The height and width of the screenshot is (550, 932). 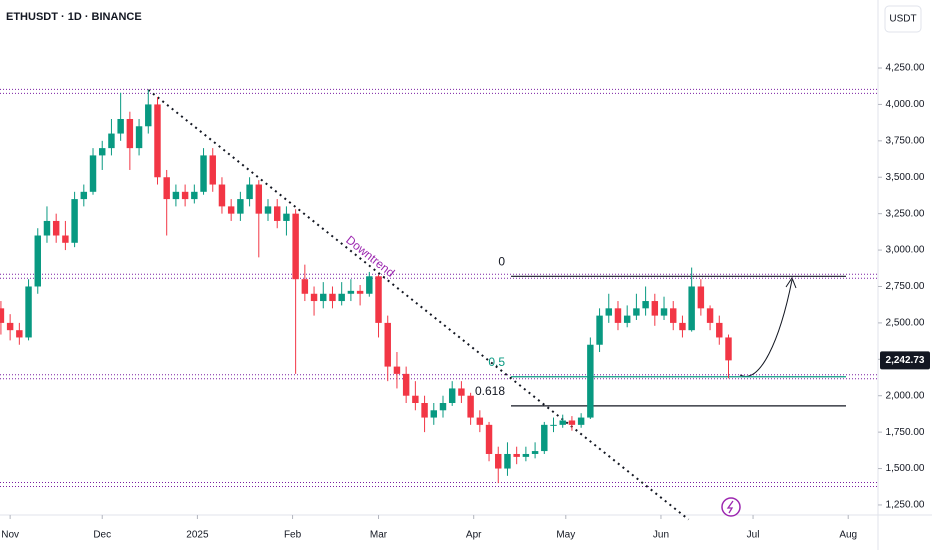 I want to click on currency-label: USDT, so click(x=902, y=19).